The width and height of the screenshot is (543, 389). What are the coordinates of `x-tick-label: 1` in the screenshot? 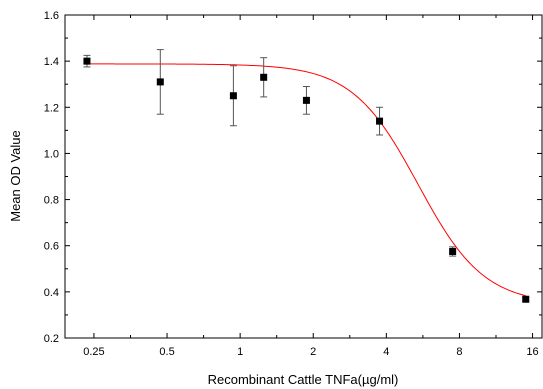 It's located at (240, 352).